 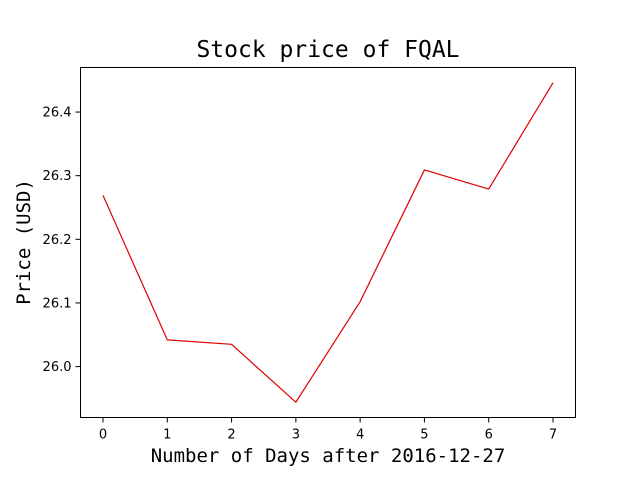 What do you see at coordinates (167, 435) in the screenshot?
I see `x-tick-label: 1` at bounding box center [167, 435].